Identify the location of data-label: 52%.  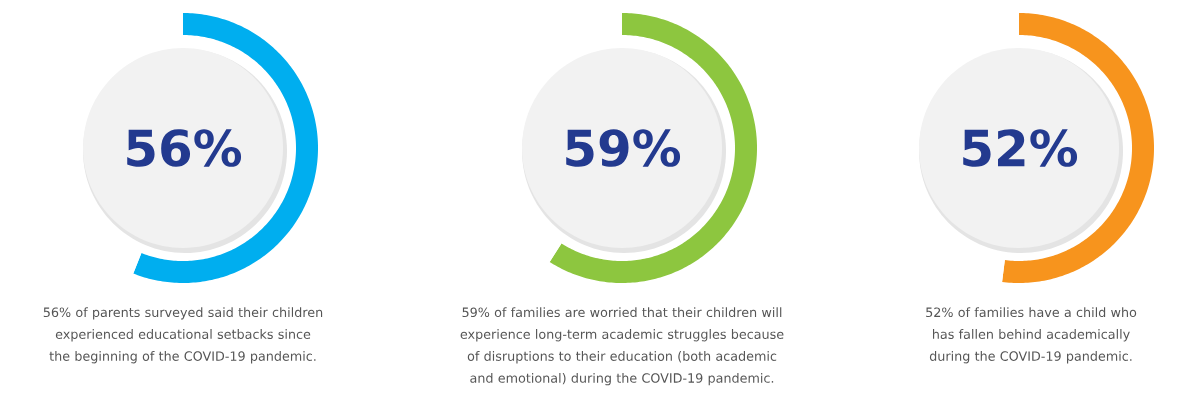
(1020, 148).